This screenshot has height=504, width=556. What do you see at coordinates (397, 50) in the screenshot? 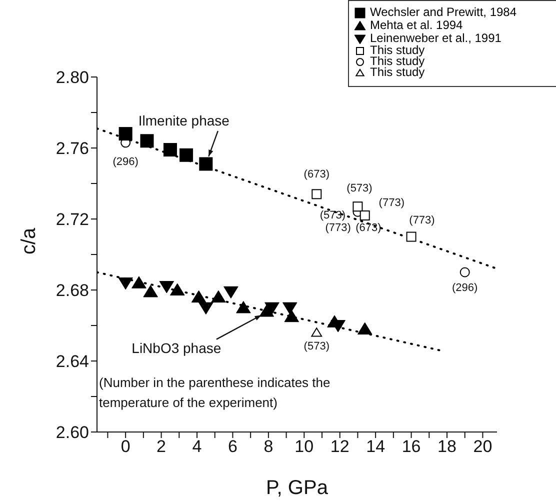
I see `legend-label: This study` at bounding box center [397, 50].